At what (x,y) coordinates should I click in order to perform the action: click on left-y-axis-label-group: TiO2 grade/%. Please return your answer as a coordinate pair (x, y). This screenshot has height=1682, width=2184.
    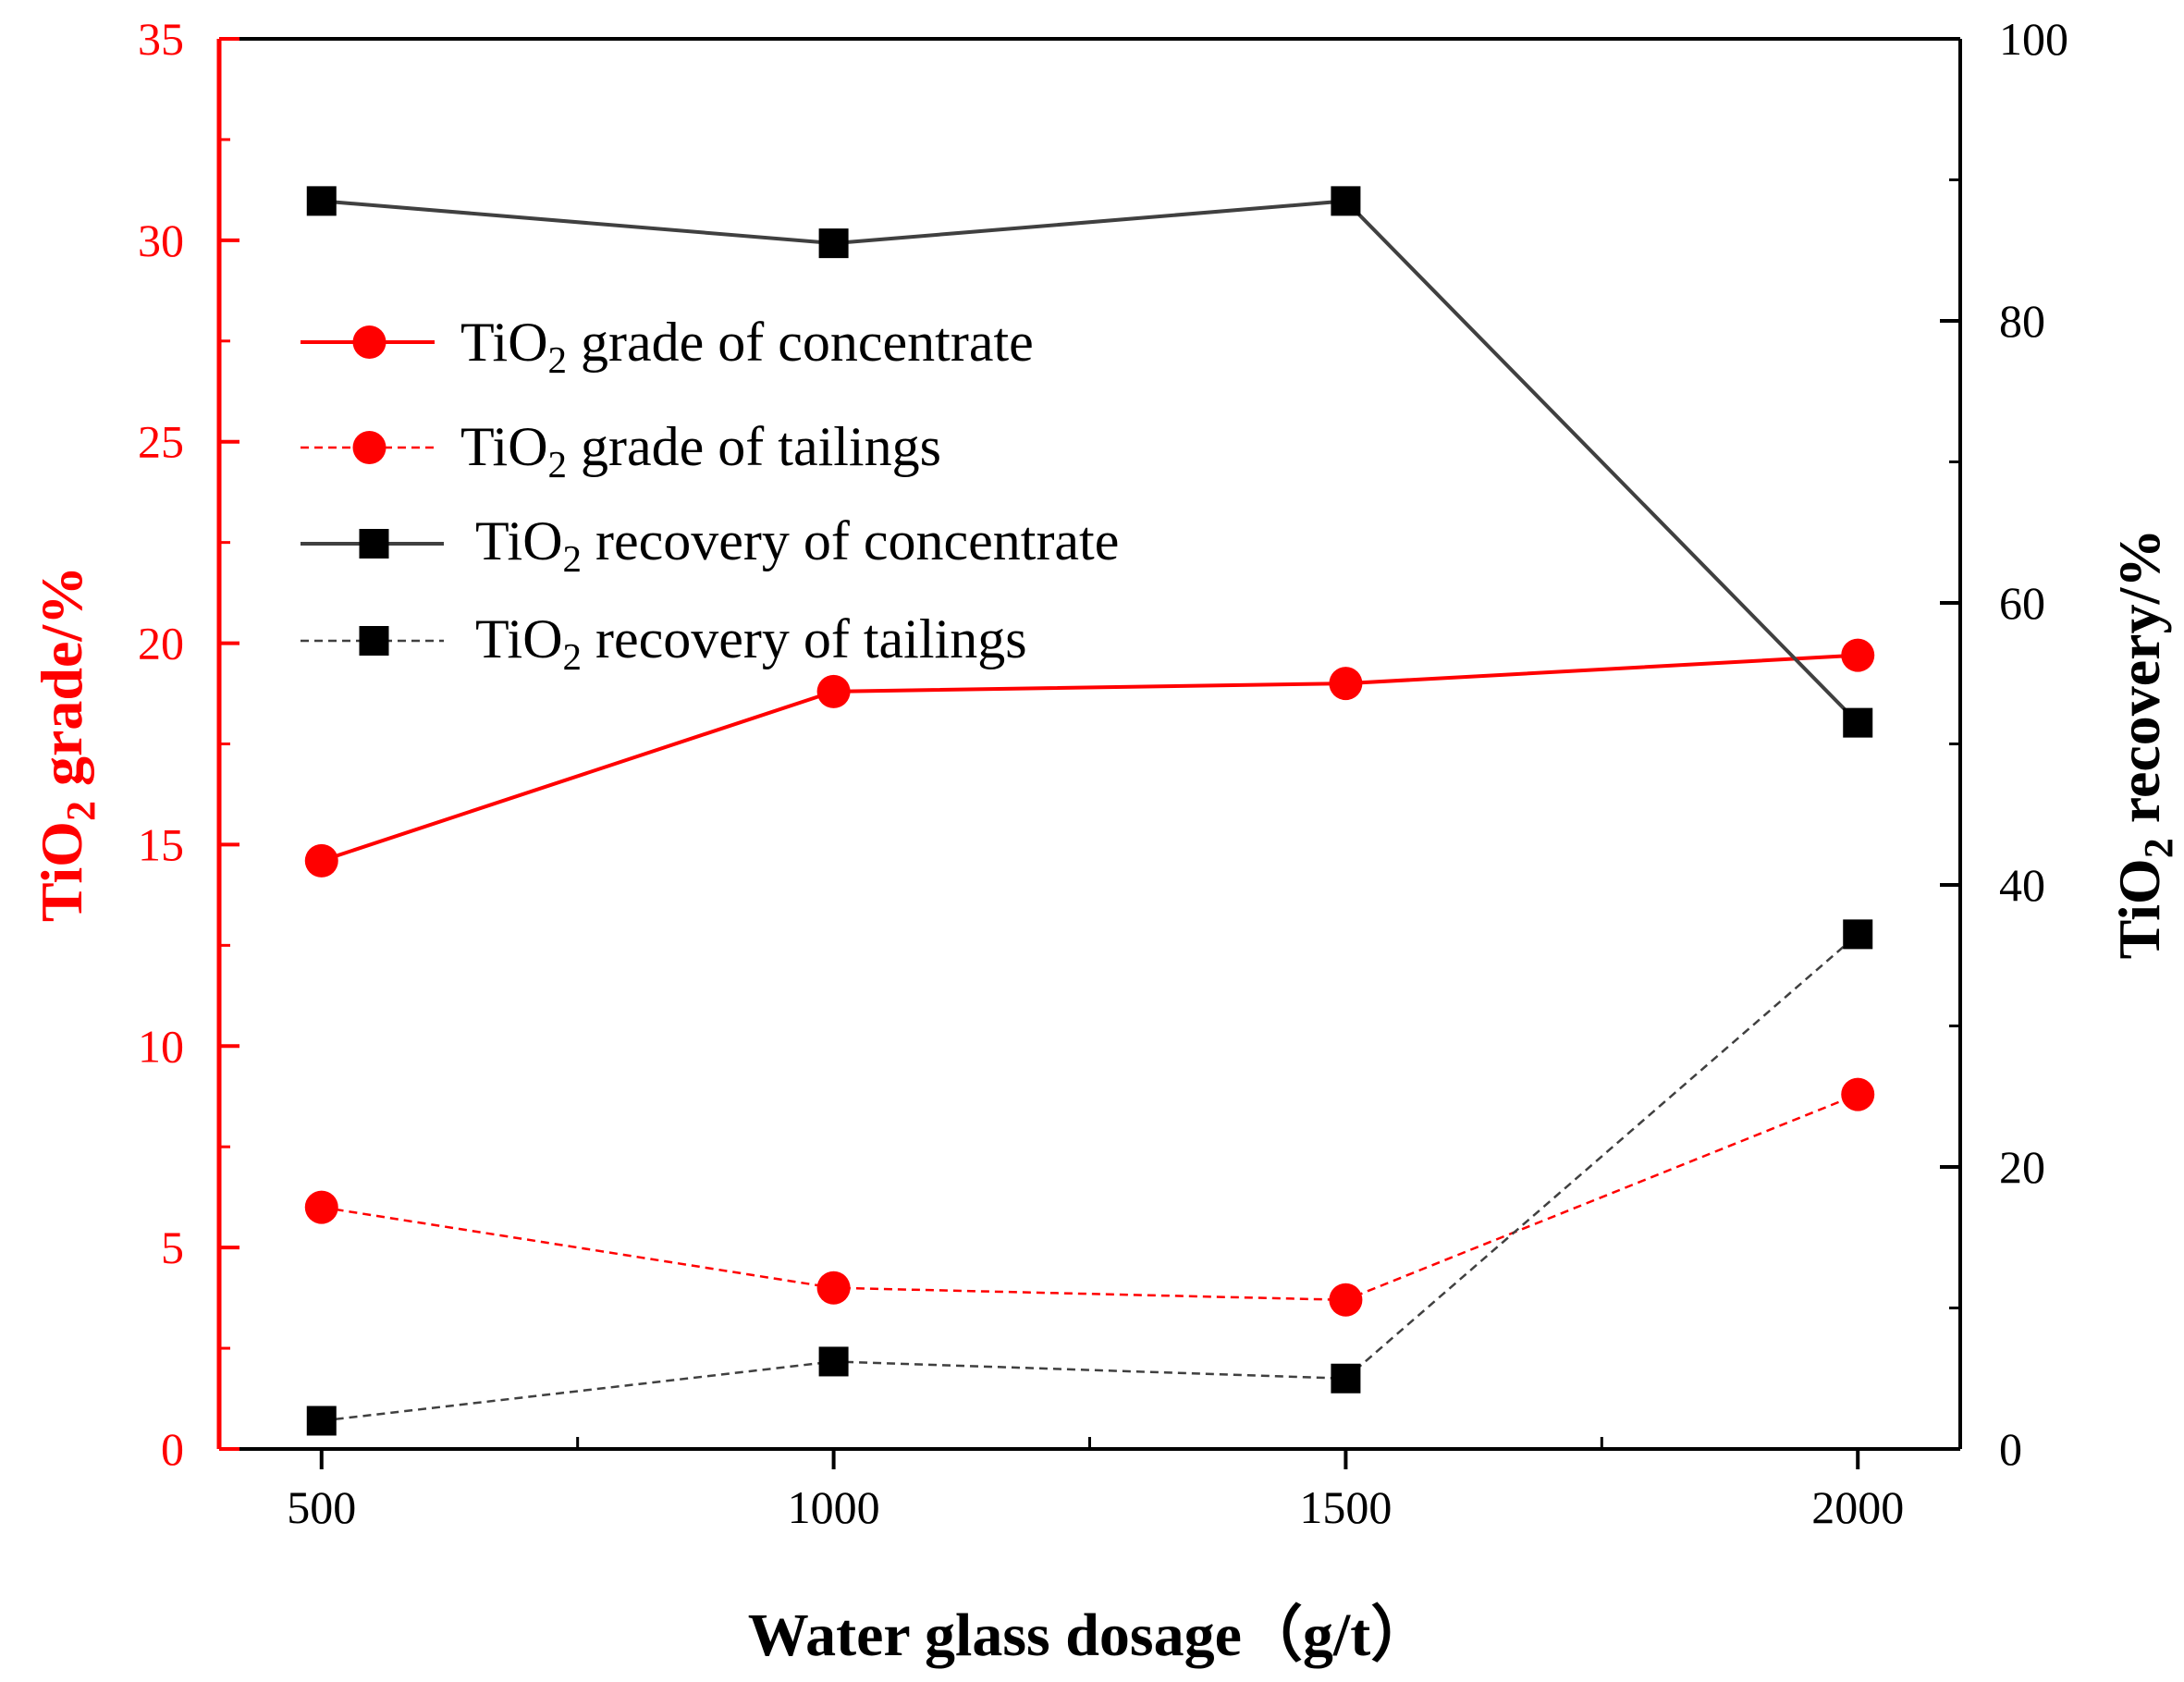
    Looking at the image, I should click on (66, 744).